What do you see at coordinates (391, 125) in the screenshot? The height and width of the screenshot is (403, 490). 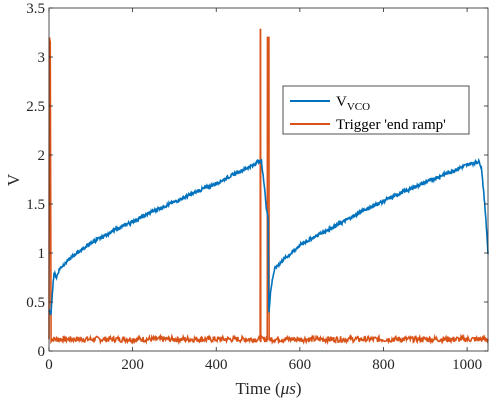 I see `legend-label-trigger: Trigger 'end ramp'` at bounding box center [391, 125].